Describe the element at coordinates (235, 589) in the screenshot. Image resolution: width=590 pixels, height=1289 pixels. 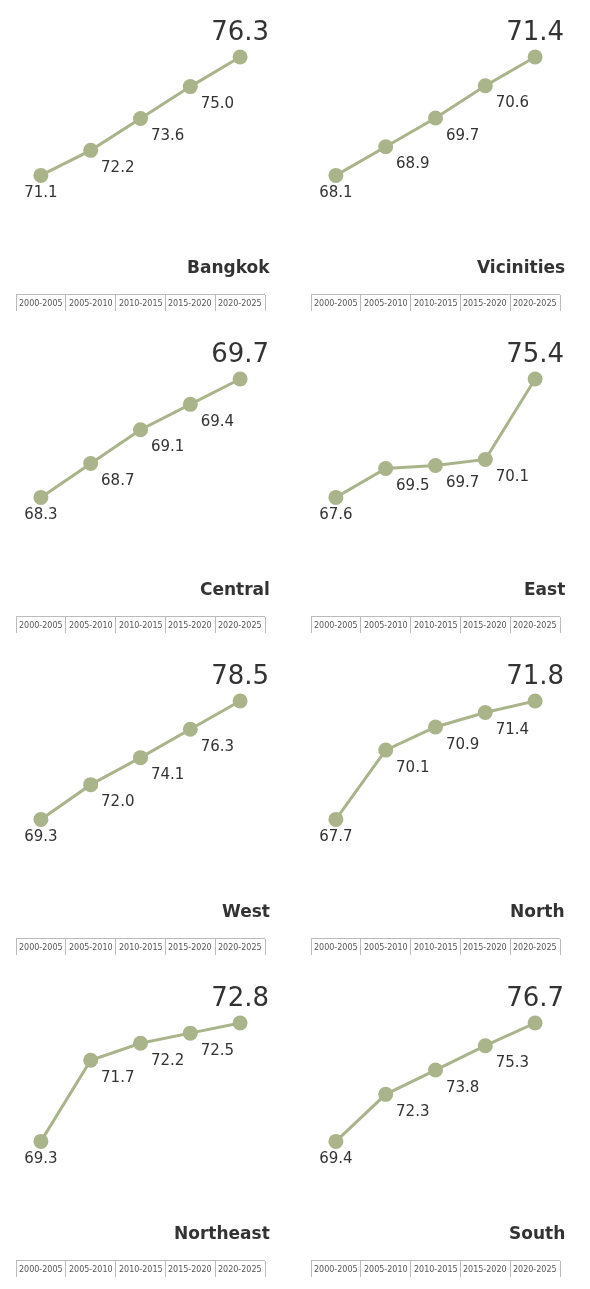
I see `text: Central` at that location.